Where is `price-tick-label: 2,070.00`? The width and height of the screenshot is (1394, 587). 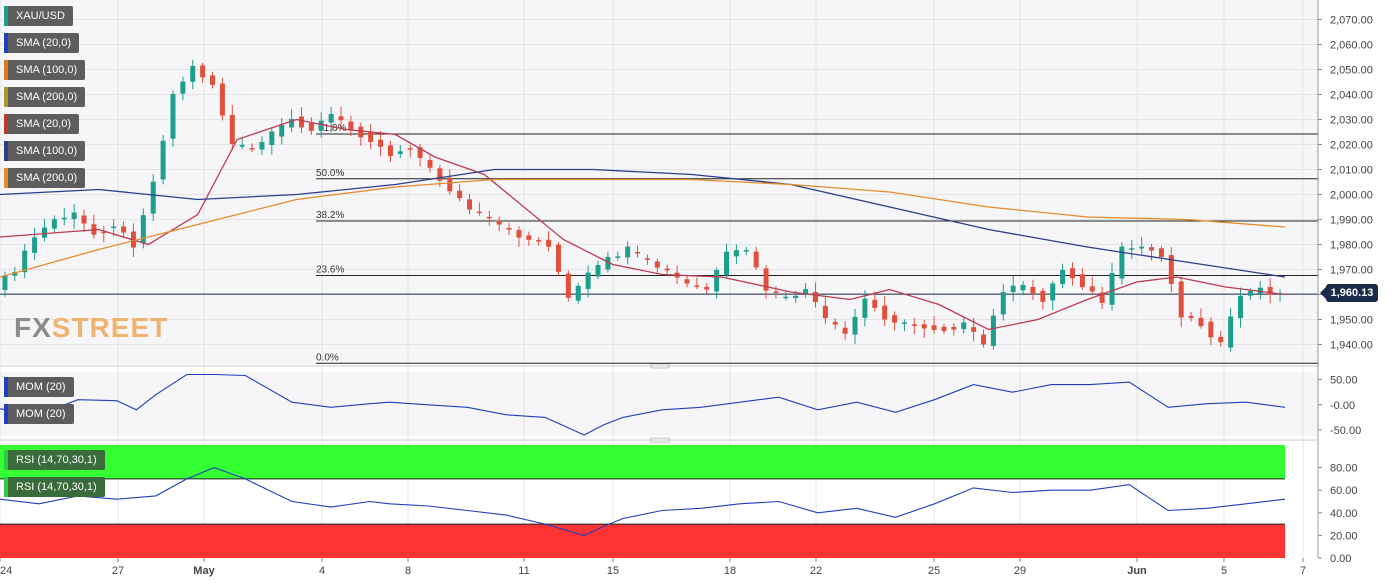
price-tick-label: 2,070.00 is located at coordinates (1351, 21).